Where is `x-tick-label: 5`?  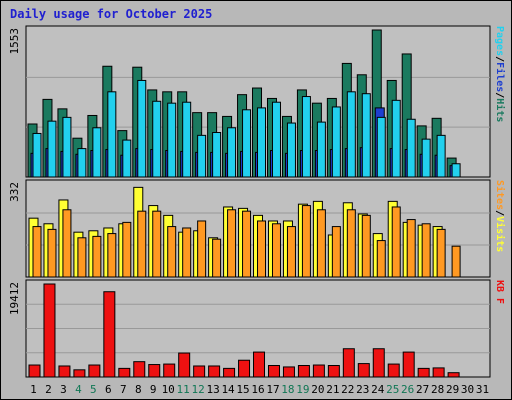 x-tick-label: 5 is located at coordinates (93, 389).